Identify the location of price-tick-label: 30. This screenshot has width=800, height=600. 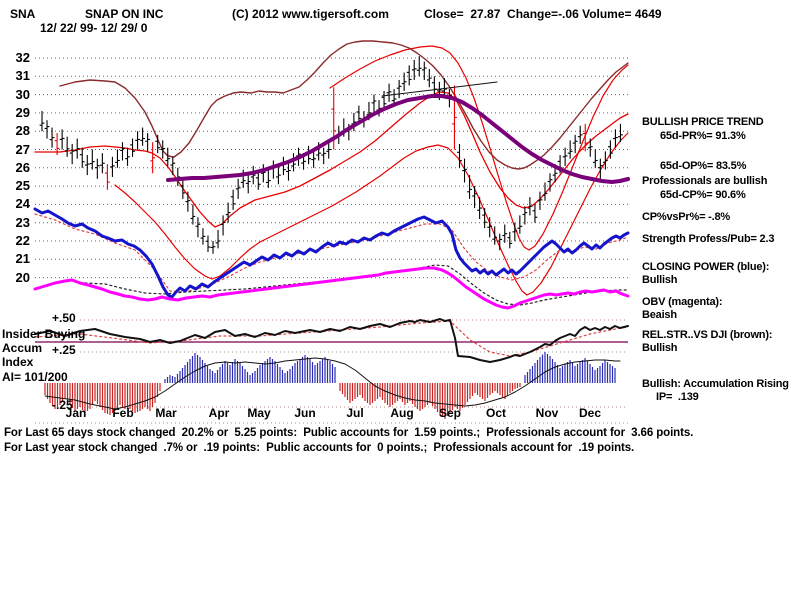
(22, 94).